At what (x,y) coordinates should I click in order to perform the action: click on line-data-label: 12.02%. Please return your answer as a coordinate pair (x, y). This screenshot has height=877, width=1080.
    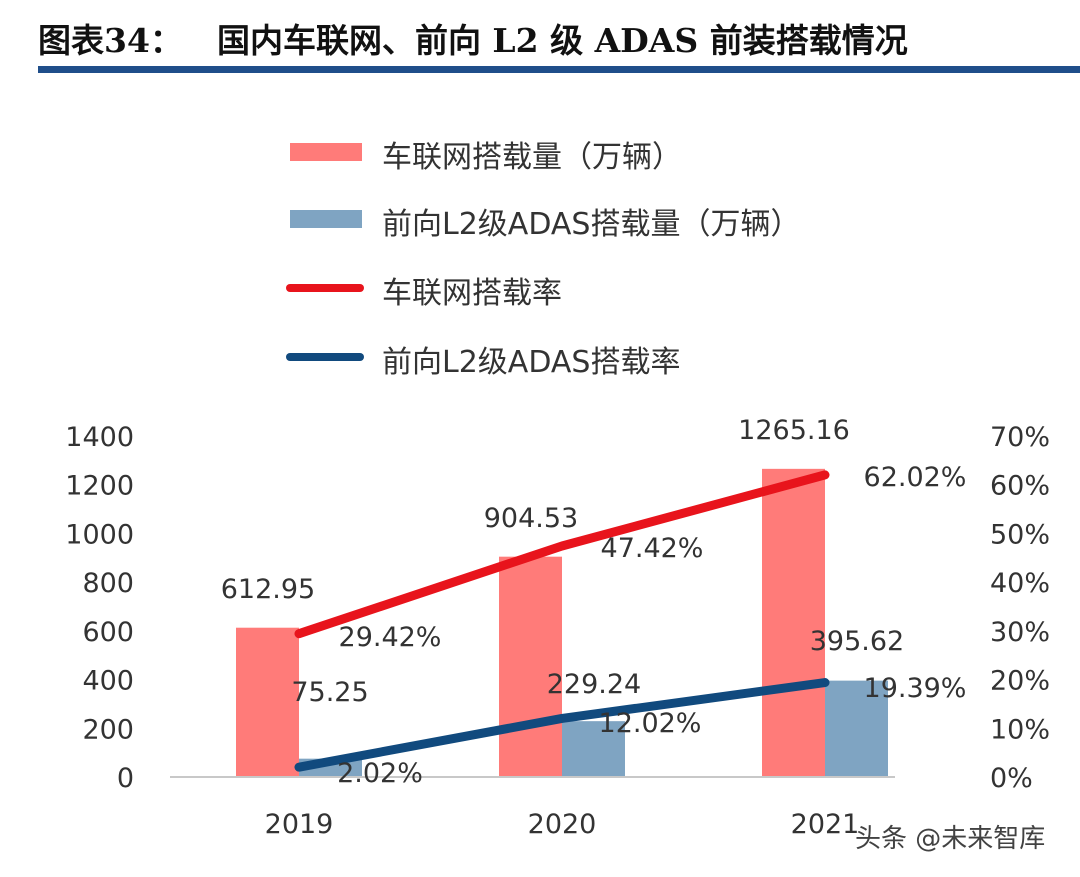
    Looking at the image, I should click on (650, 723).